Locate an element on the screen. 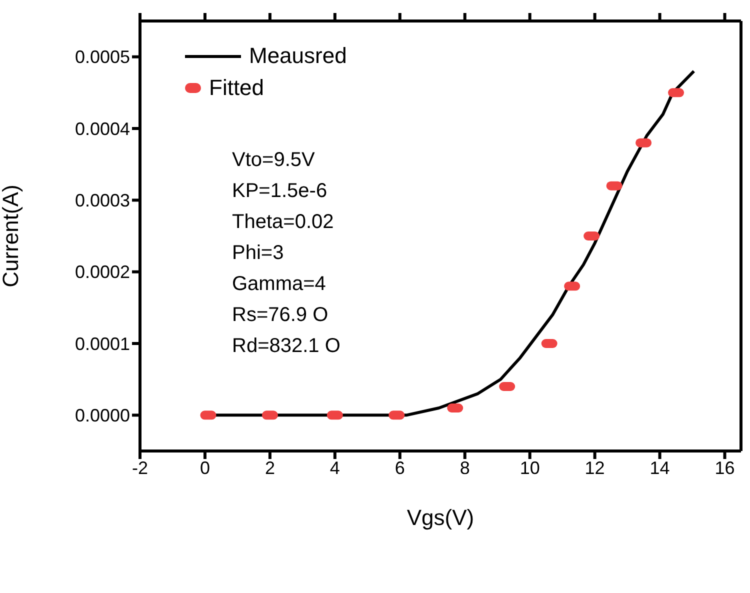 Image resolution: width=750 pixels, height=593 pixels. y-tick-label: 0.0002 is located at coordinates (102, 272).